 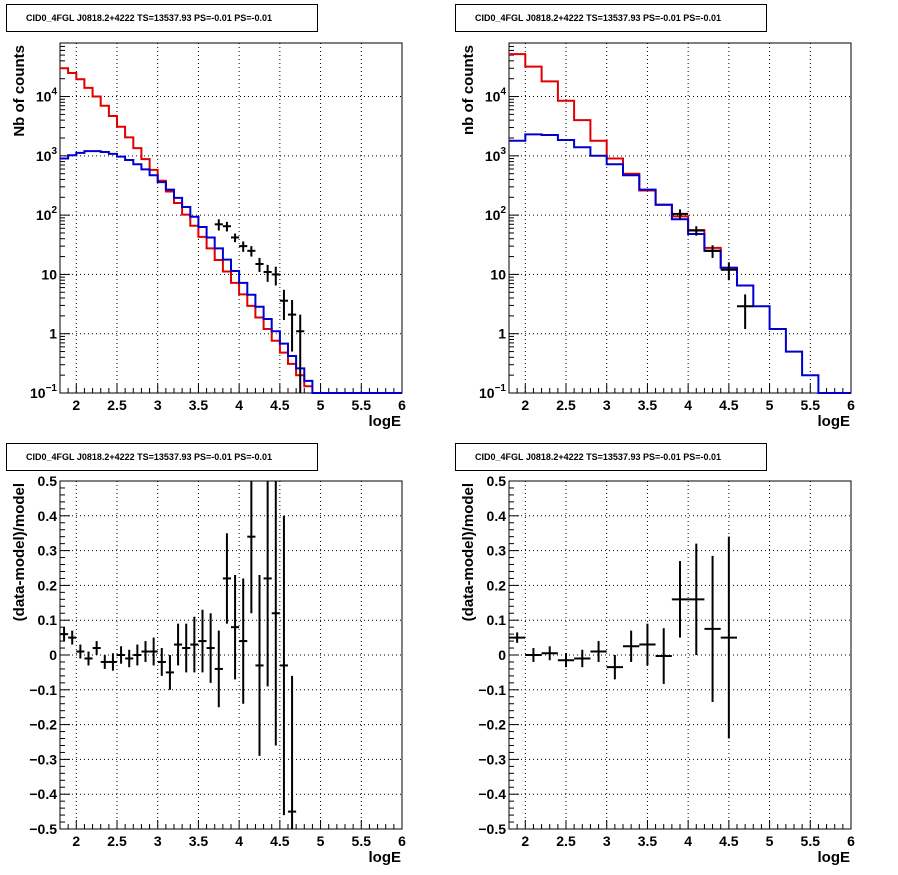 What do you see at coordinates (48, 516) in the screenshot?
I see `y-tick-label: 0.4` at bounding box center [48, 516].